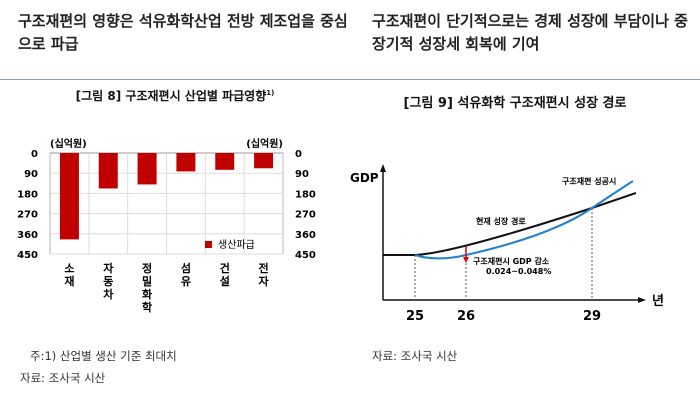  What do you see at coordinates (298, 154) in the screenshot?
I see `y-tick-right: 0` at bounding box center [298, 154].